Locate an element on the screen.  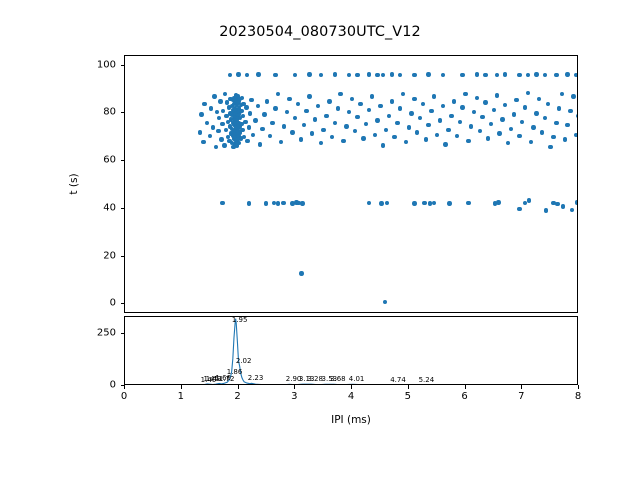
y-tick-mark is located at coordinates (122, 65).